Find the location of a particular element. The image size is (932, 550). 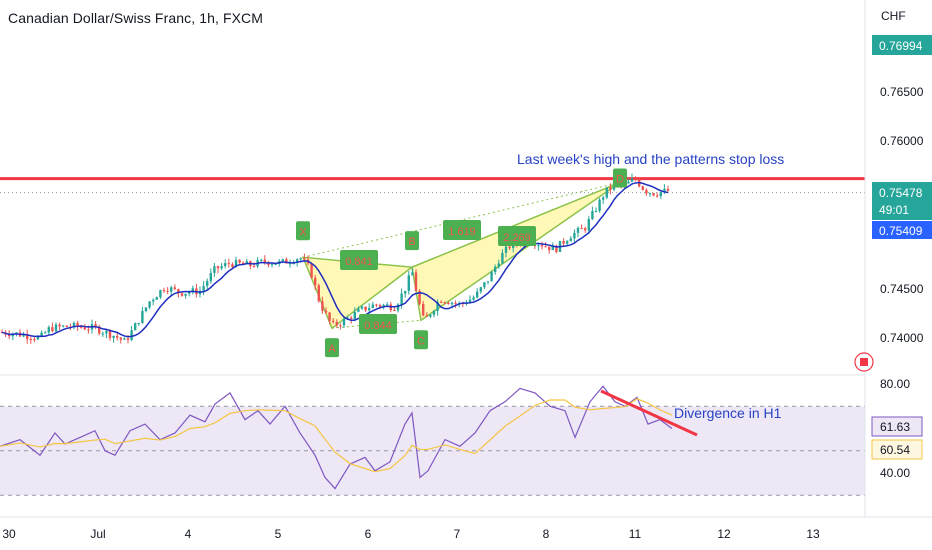

ratio-label: 0.841 is located at coordinates (359, 262).